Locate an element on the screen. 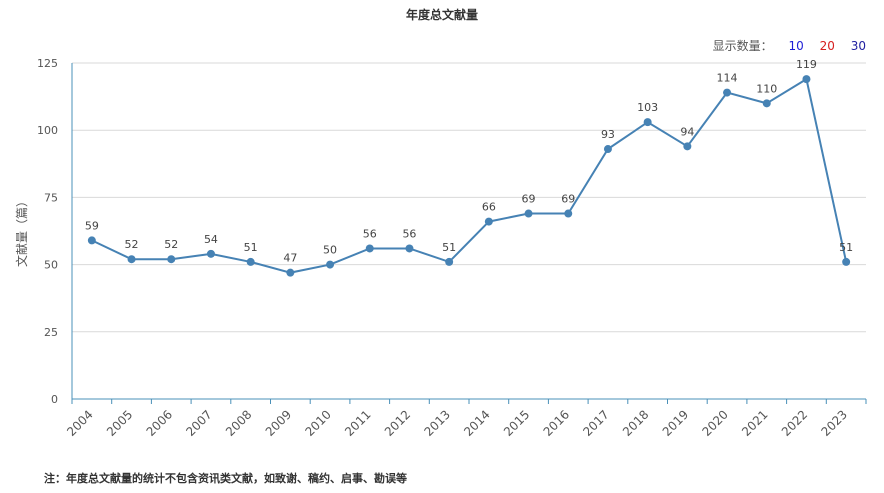  data-label: 50 is located at coordinates (330, 250).